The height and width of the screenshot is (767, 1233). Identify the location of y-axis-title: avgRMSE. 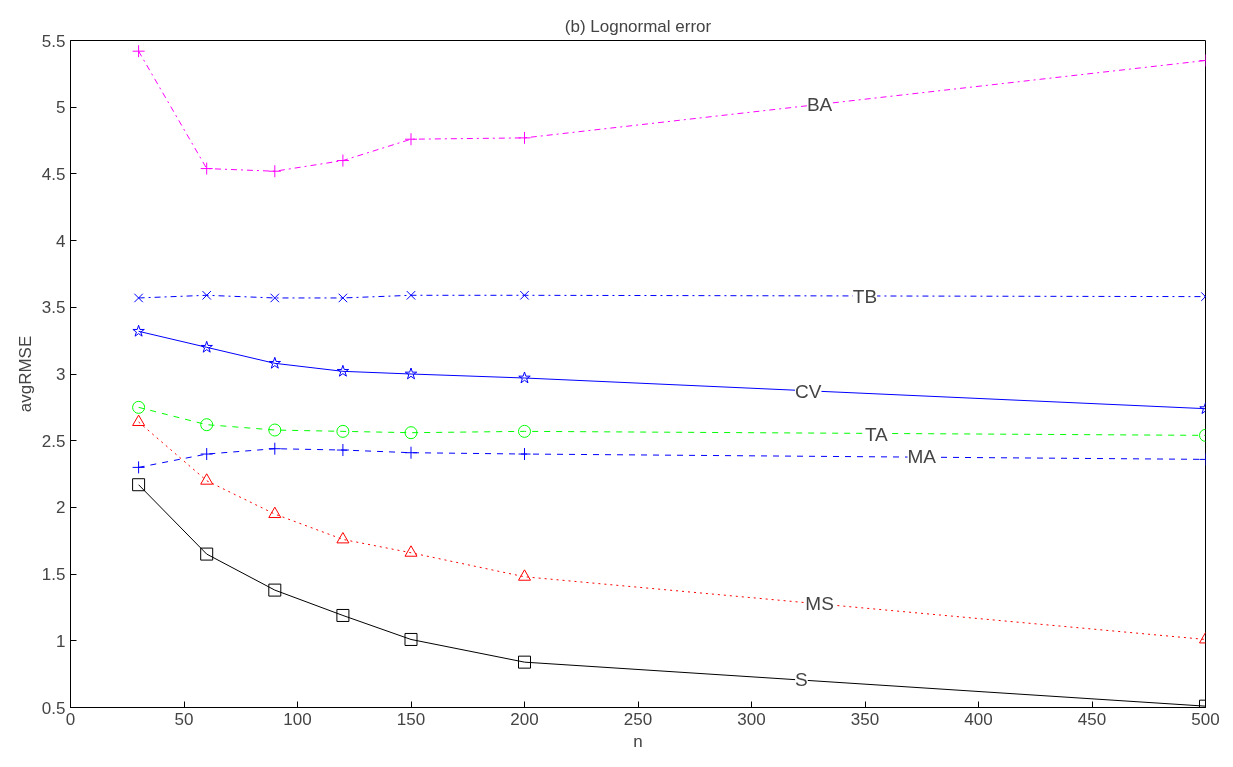
(25, 374).